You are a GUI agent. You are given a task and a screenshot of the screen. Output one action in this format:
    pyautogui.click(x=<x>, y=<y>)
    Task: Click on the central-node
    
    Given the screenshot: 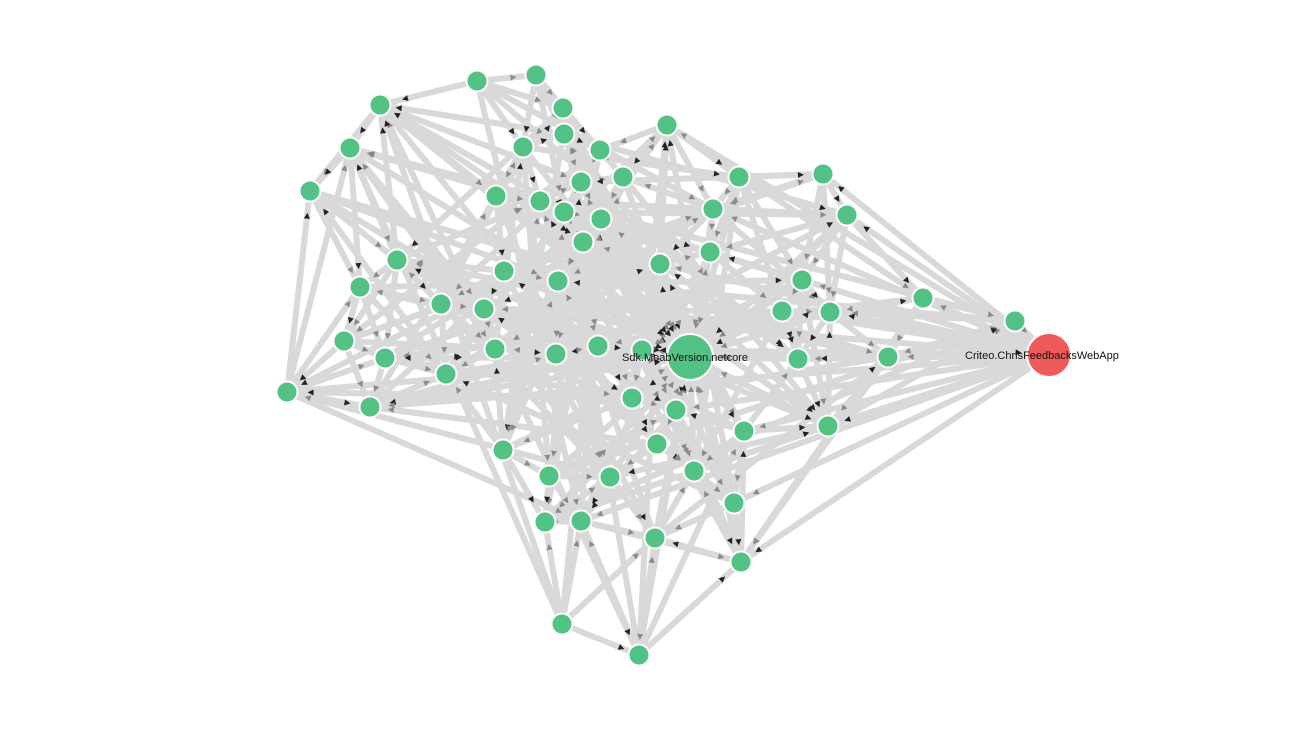 What is the action you would take?
    pyautogui.click(x=690, y=357)
    